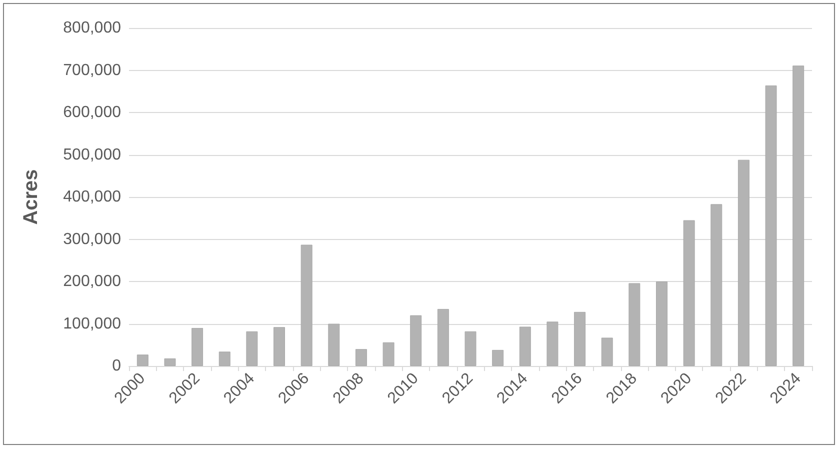 The width and height of the screenshot is (840, 450). Describe the element at coordinates (92, 239) in the screenshot. I see `y-tick-label: 300,000` at that location.